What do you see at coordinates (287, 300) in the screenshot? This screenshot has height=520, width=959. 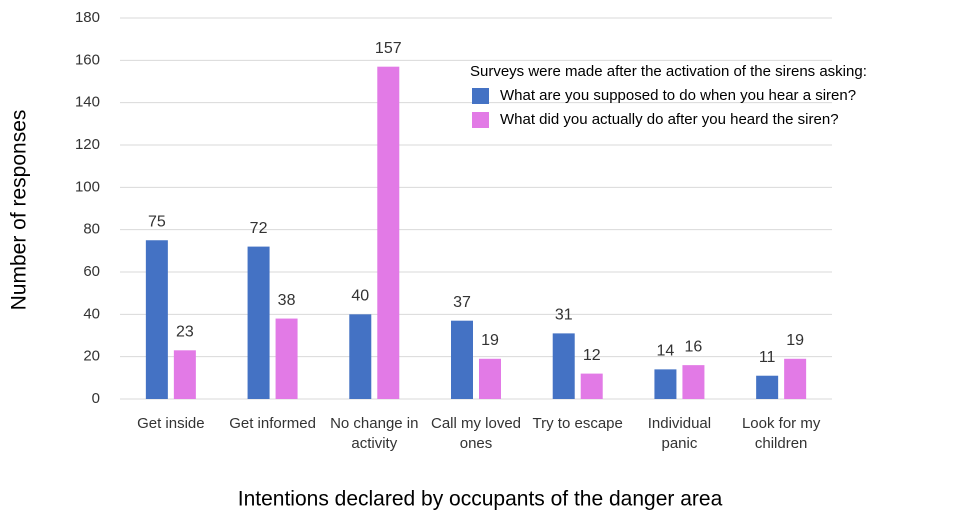 I see `data-label: 38` at bounding box center [287, 300].